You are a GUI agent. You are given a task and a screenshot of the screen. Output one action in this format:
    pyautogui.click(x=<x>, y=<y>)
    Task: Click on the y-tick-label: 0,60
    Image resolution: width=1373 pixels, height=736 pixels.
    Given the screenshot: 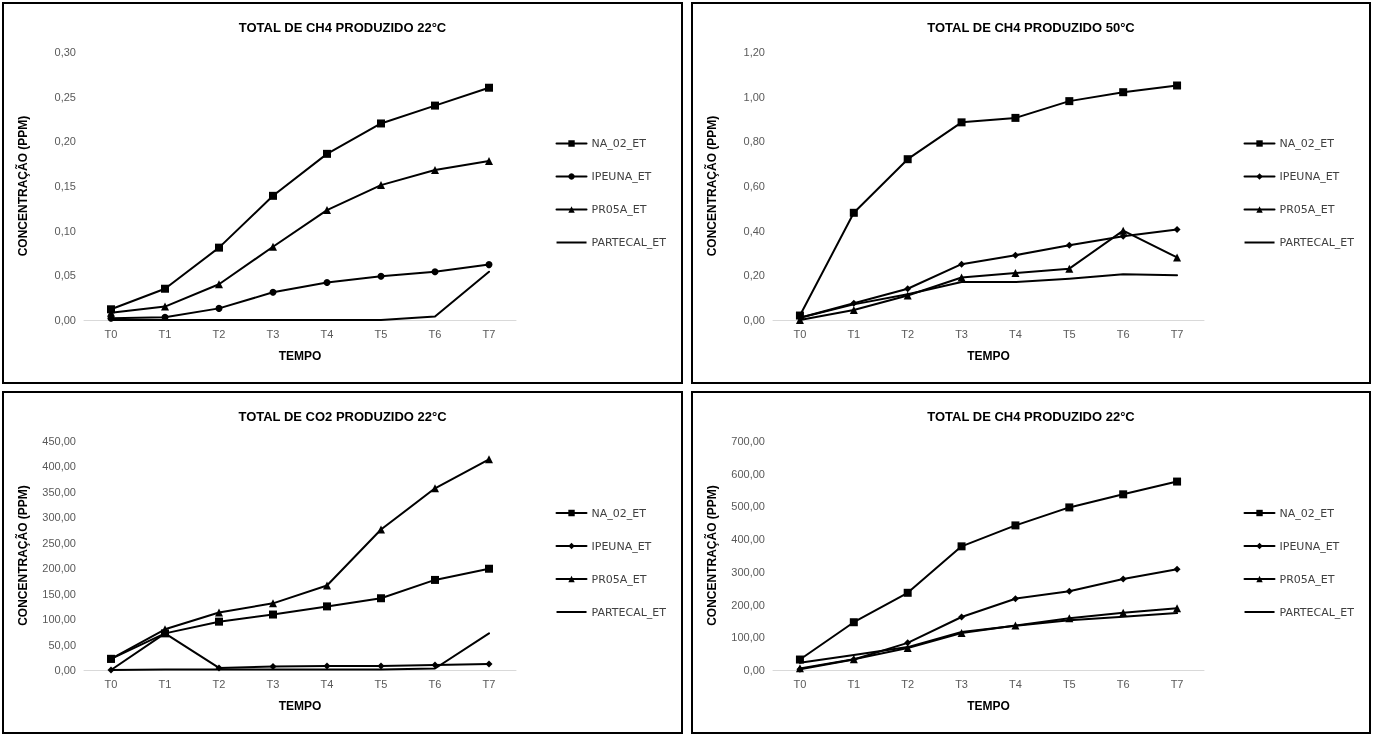 What is the action you would take?
    pyautogui.click(x=754, y=186)
    